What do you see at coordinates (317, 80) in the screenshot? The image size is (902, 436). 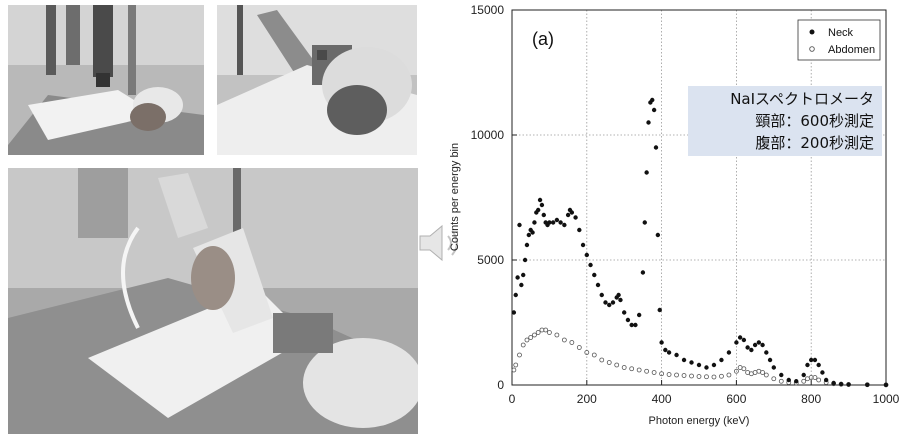 I see `photo-detector-closeup` at bounding box center [317, 80].